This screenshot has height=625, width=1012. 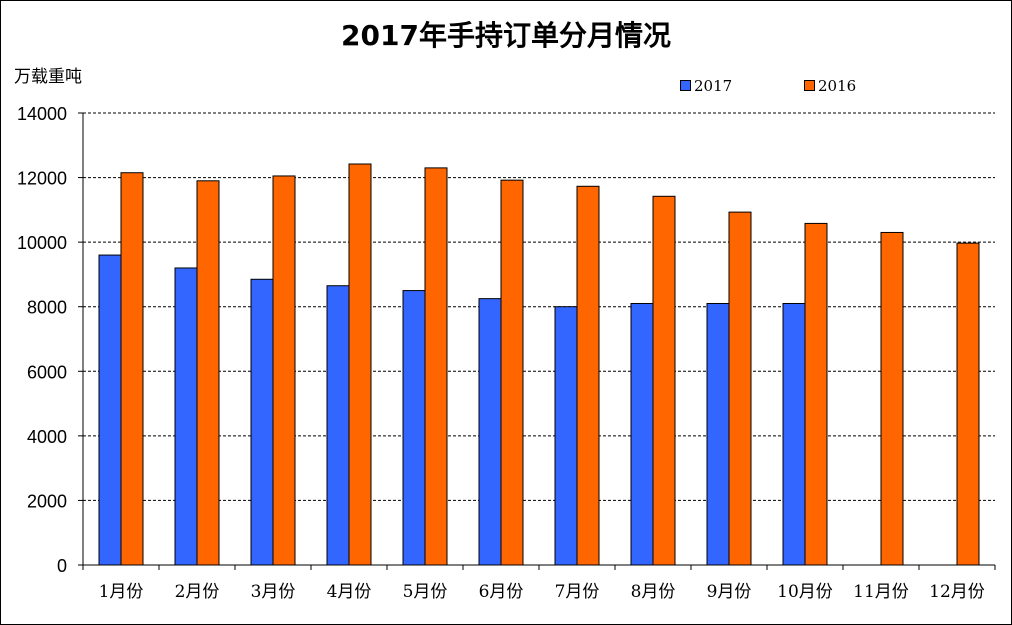 What do you see at coordinates (349, 592) in the screenshot?
I see `x-tick-label: 4月份` at bounding box center [349, 592].